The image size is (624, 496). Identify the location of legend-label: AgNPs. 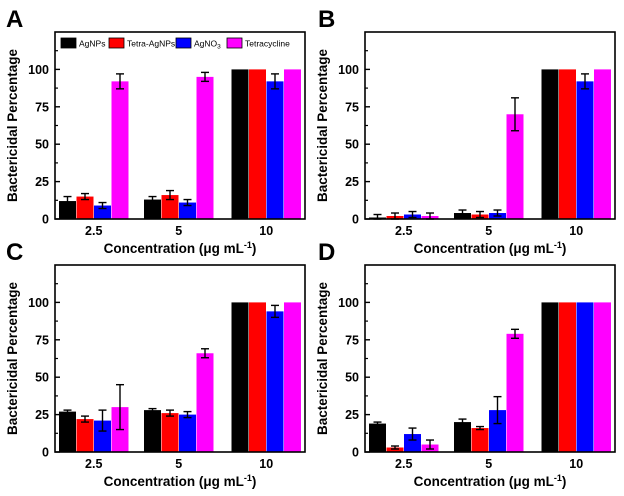
(92, 44).